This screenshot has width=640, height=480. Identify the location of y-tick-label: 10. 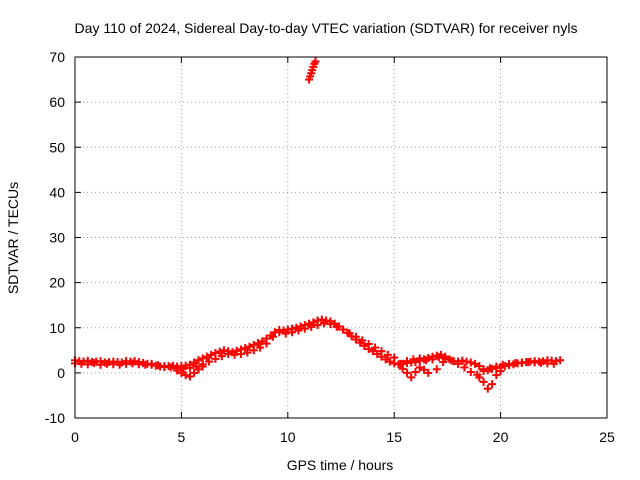
(57, 328).